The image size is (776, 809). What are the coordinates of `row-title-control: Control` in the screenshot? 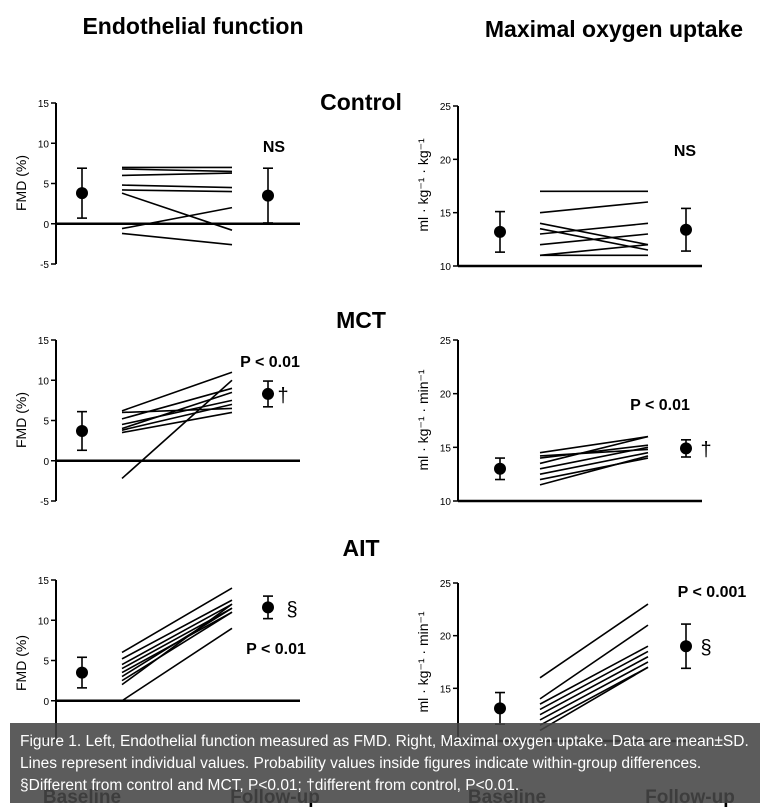 It's located at (361, 102).